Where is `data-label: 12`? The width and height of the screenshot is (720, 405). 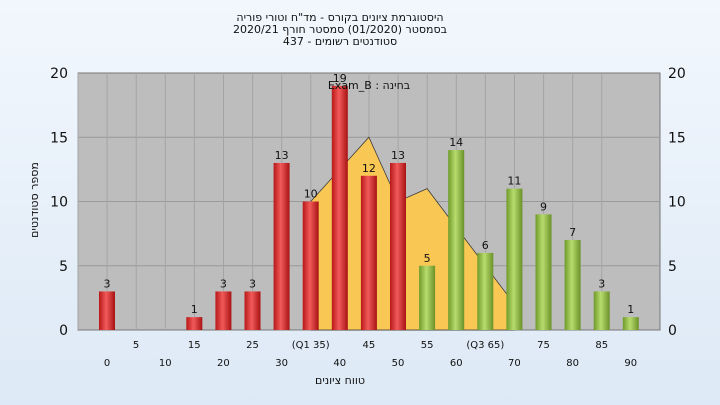 data-label: 12 is located at coordinates (369, 168).